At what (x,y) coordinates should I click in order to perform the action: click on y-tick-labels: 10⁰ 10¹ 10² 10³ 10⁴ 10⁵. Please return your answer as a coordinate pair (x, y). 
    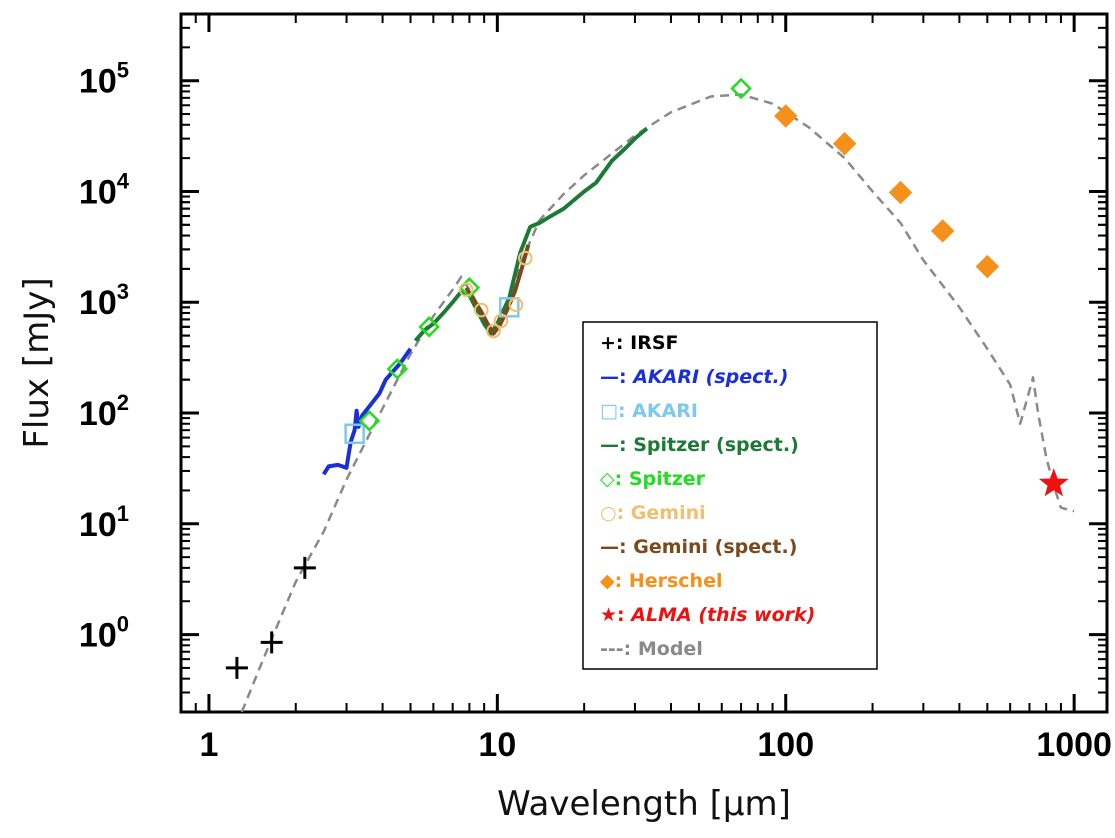
    Looking at the image, I should click on (104, 356).